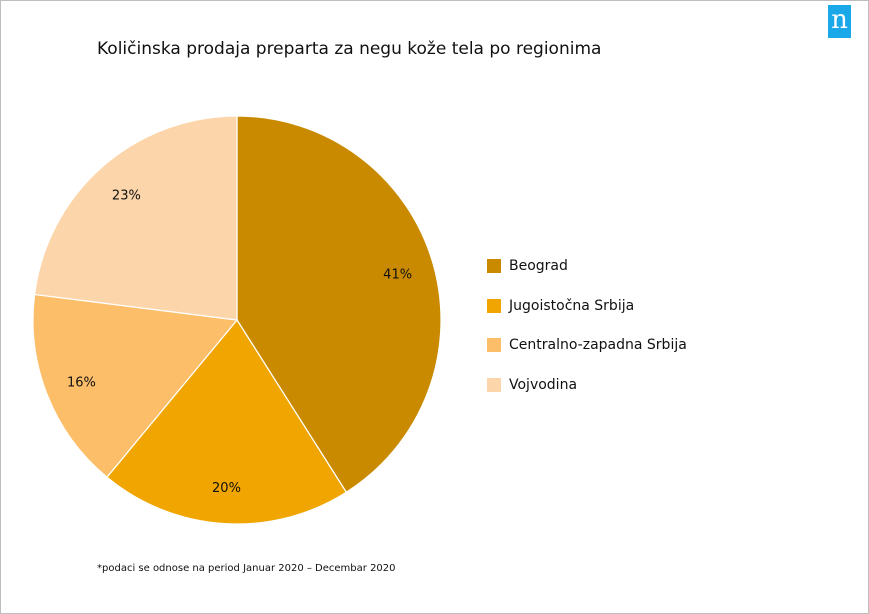 The height and width of the screenshot is (614, 869). What do you see at coordinates (135, 218) in the screenshot?
I see `pie-slice-vojvodina` at bounding box center [135, 218].